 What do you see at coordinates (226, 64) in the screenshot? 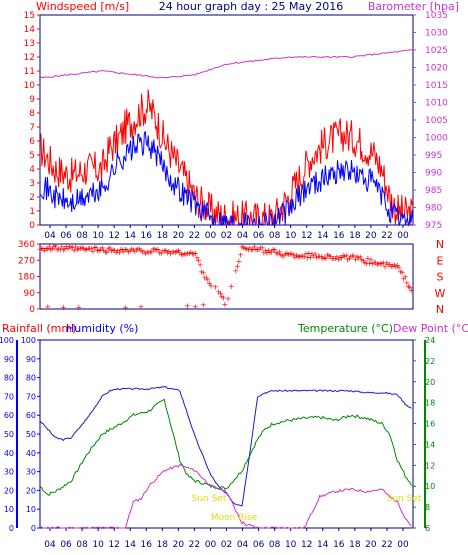
I see `barometer-line` at bounding box center [226, 64].